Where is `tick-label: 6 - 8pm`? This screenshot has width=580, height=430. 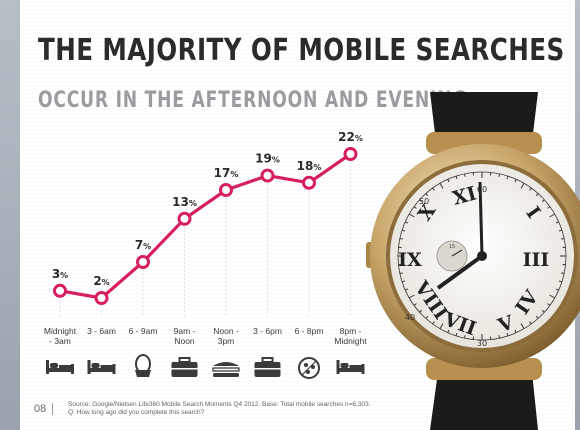 tick-label: 6 - 8pm is located at coordinates (309, 331).